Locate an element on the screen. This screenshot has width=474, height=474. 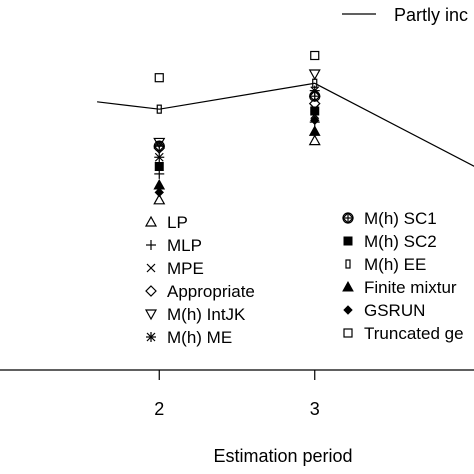
legend-label: M(h) EE is located at coordinates (395, 264).